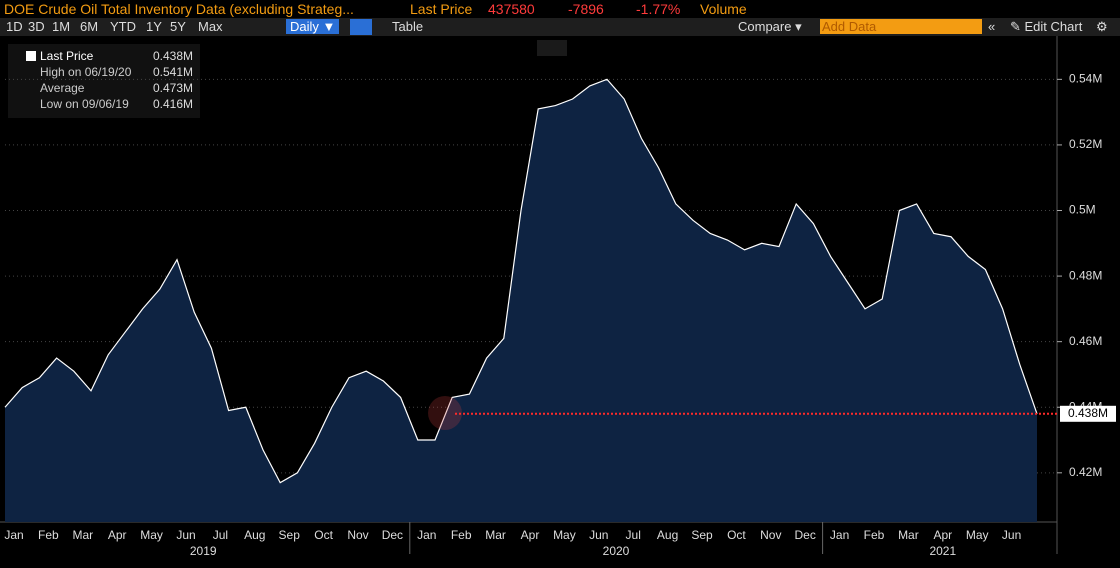 The image size is (1120, 568). Describe the element at coordinates (210, 26) in the screenshot. I see `range-button: Max` at that location.